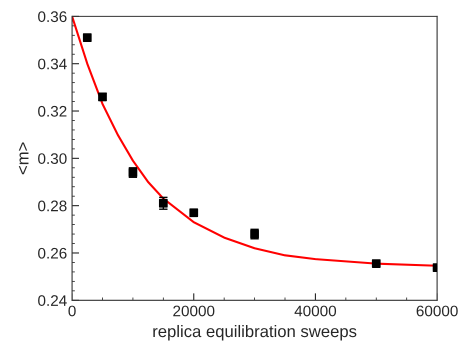 This screenshot has width=465, height=364. I want to click on y-tick-label: 0.24, so click(52, 300).